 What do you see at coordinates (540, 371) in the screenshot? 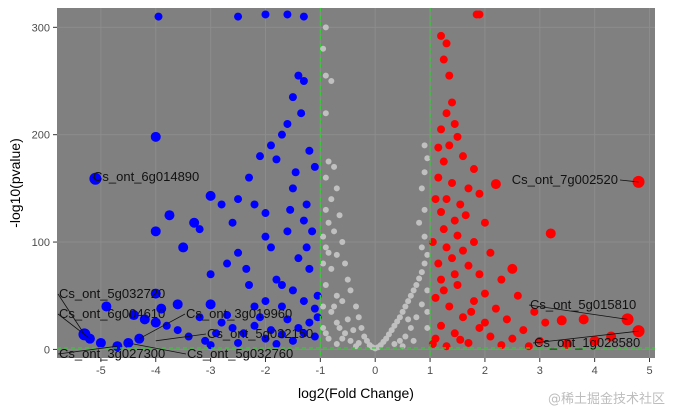
I see `x-tick-label: 3` at bounding box center [540, 371].